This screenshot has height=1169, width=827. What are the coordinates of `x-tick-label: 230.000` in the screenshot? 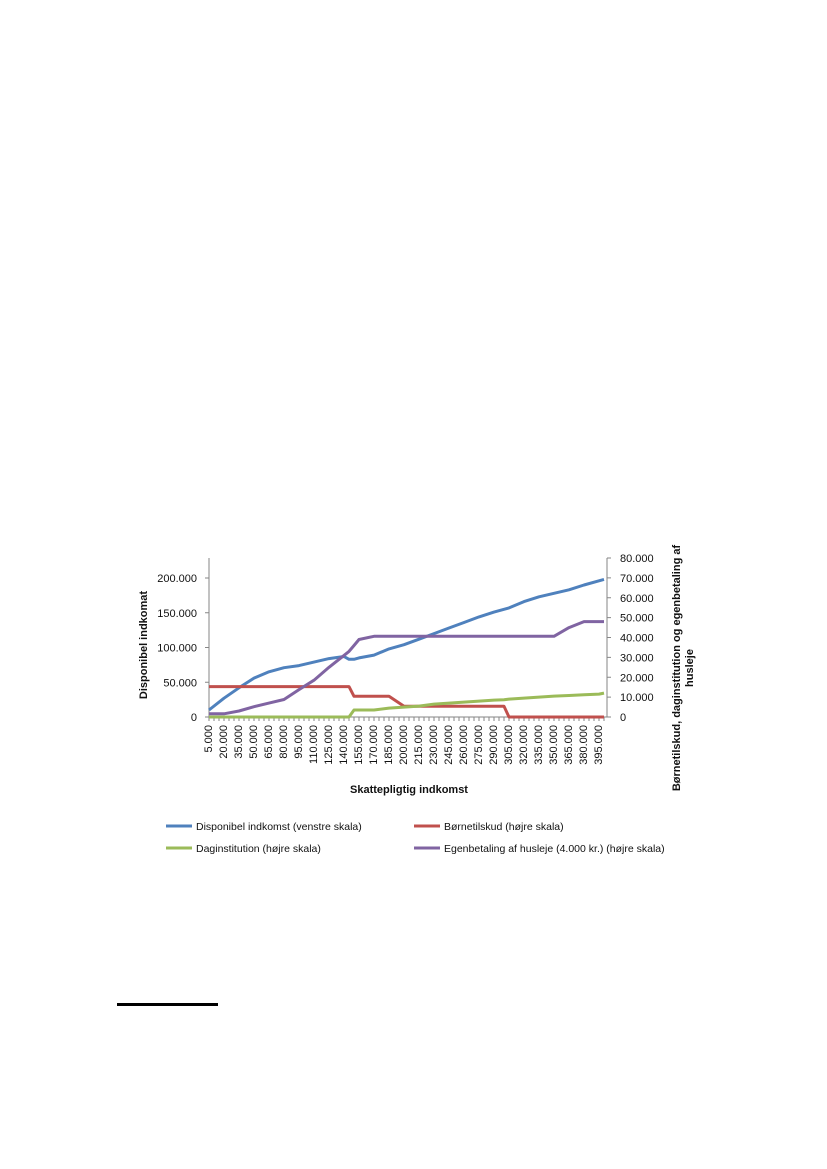 It's located at (434, 745).